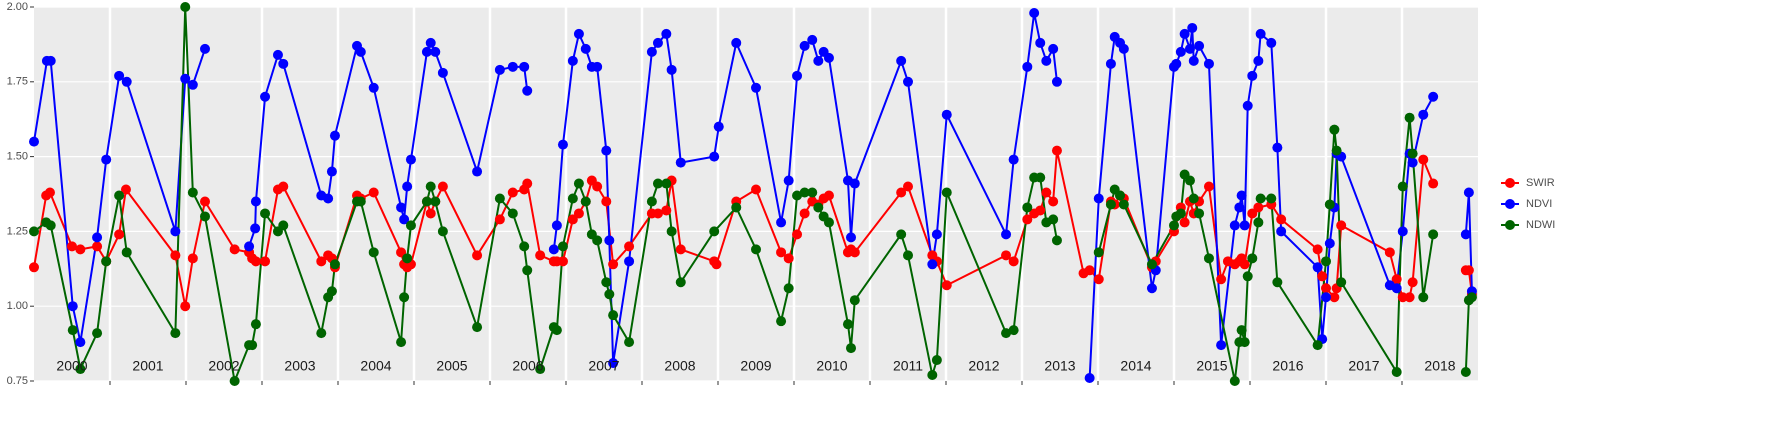 The height and width of the screenshot is (442, 1773). What do you see at coordinates (17, 306) in the screenshot?
I see `y-tick-label: 1.00` at bounding box center [17, 306].